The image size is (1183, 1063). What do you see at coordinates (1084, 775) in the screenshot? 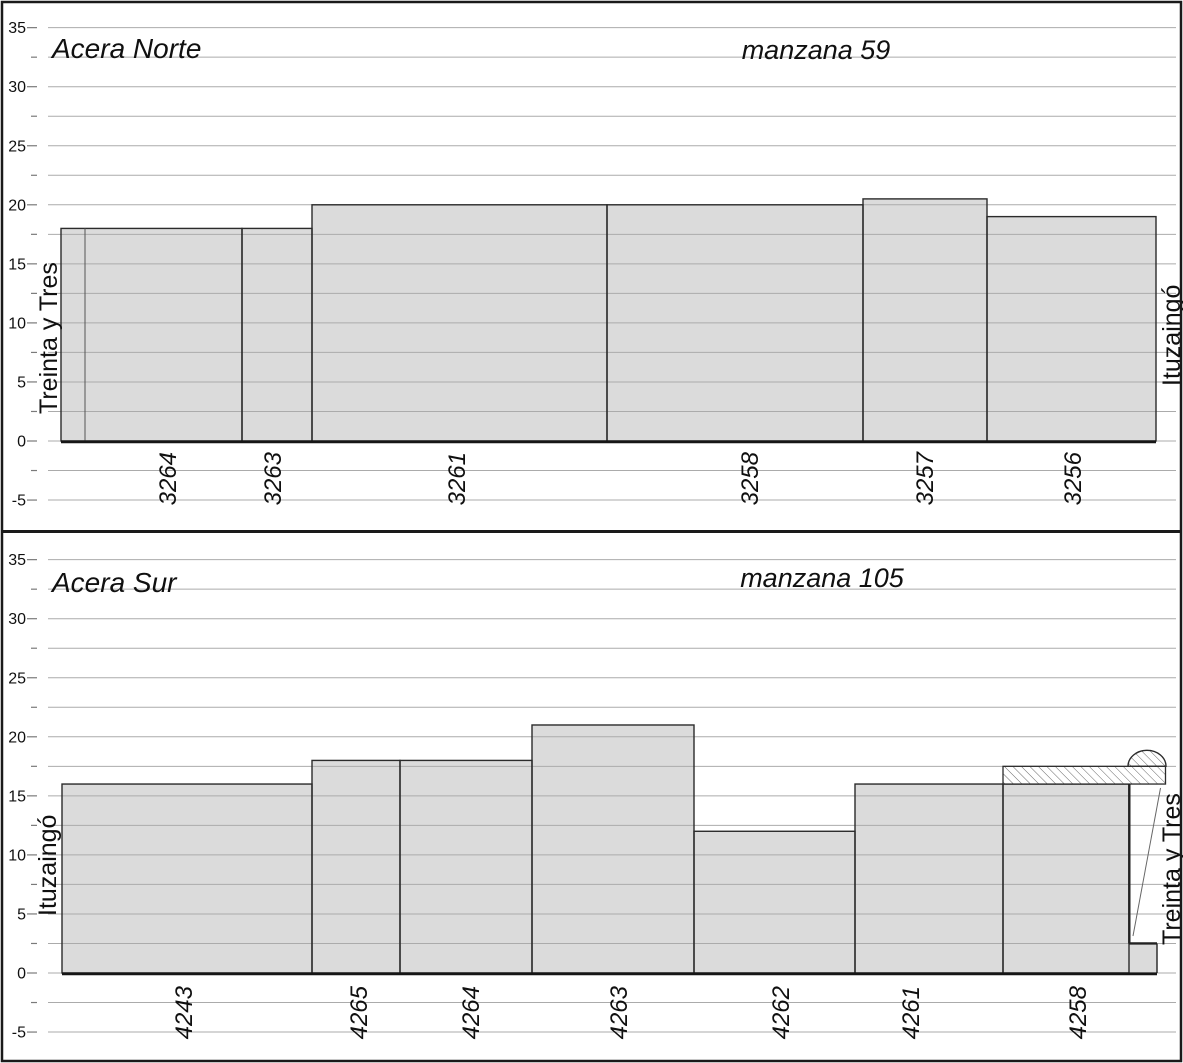
I see `parapet-hatched` at bounding box center [1084, 775].